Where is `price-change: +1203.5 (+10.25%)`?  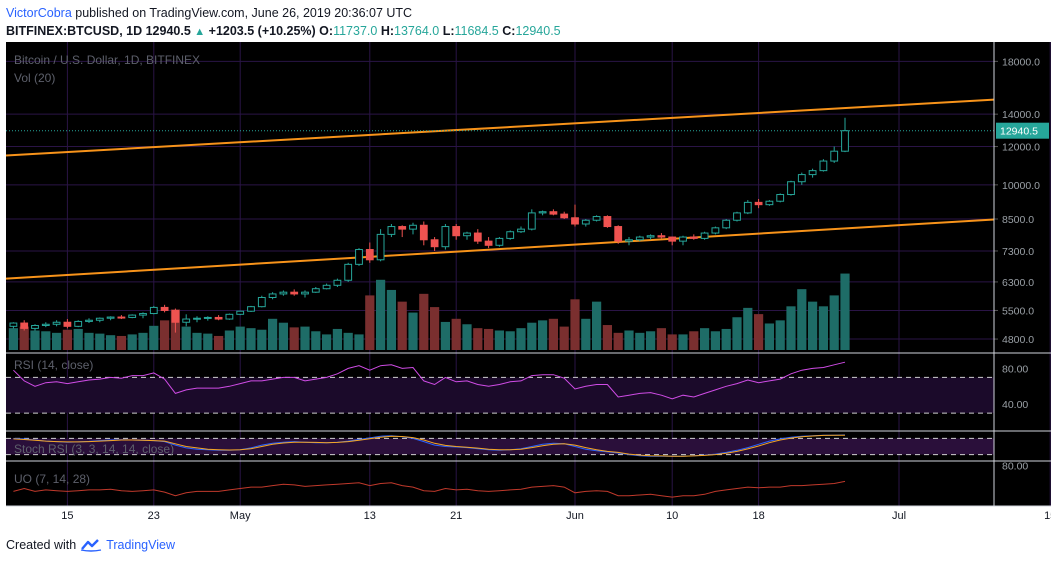
price-change: +1203.5 (+10.25%) is located at coordinates (262, 31).